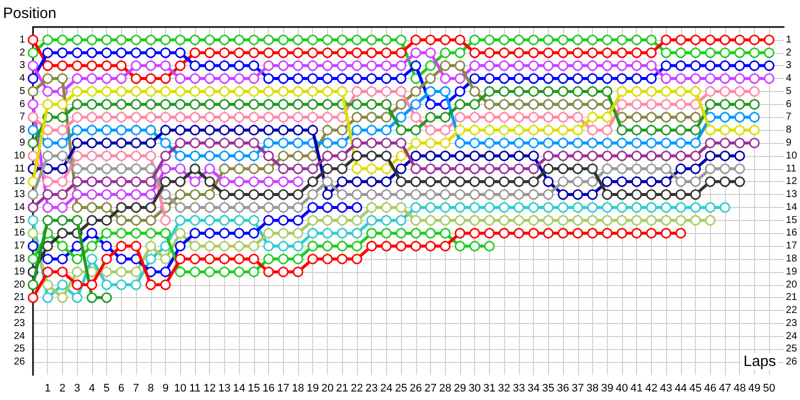  What do you see at coordinates (789, 91) in the screenshot?
I see `y2-tick-label: 5` at bounding box center [789, 91].